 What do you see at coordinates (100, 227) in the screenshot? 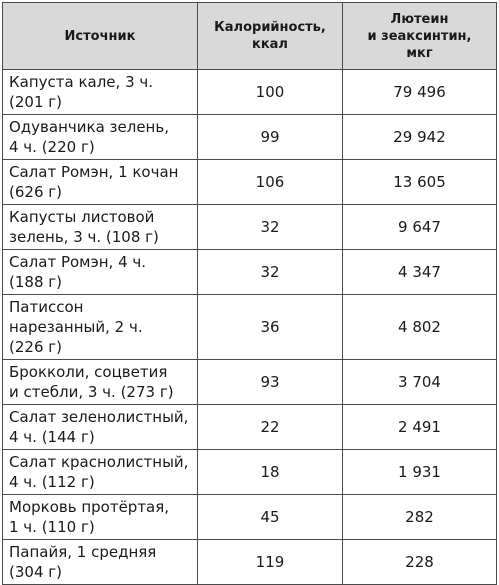
I see `source-cell: Капусты листовой зелень, 3 ч. (108 г)` at bounding box center [100, 227].